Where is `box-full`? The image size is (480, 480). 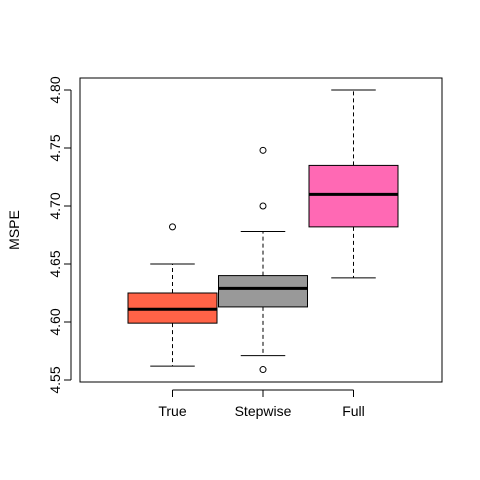
box-full is located at coordinates (353, 196).